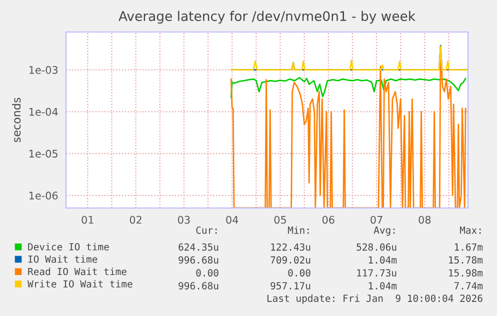 The width and height of the screenshot is (497, 316). Describe the element at coordinates (267, 17) in the screenshot. I see `chart-title: Average latency for /dev/nvme0n1 - by week` at that location.